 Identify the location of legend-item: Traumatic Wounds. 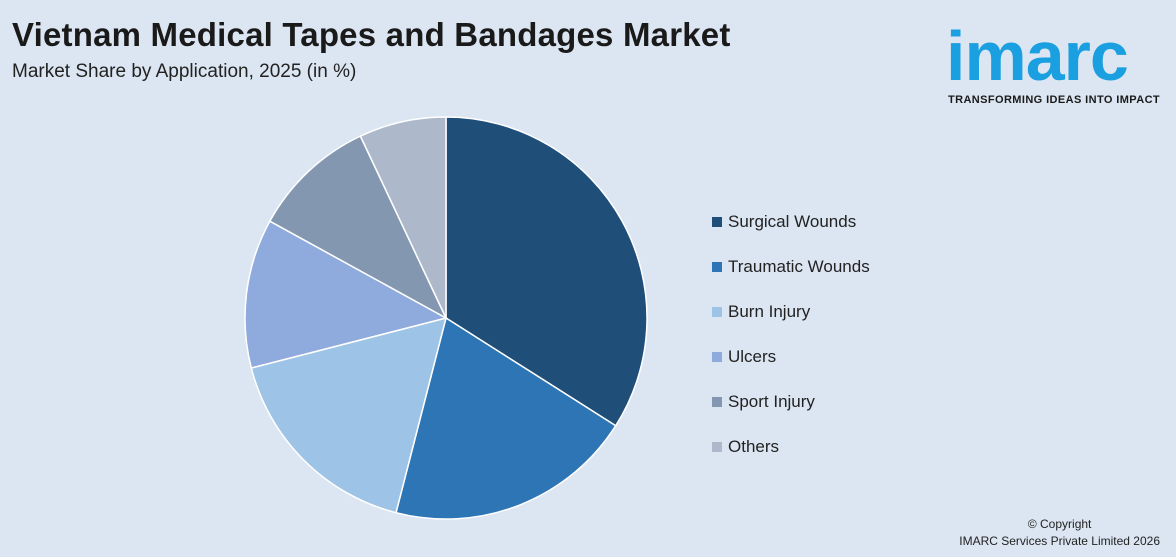
(791, 266).